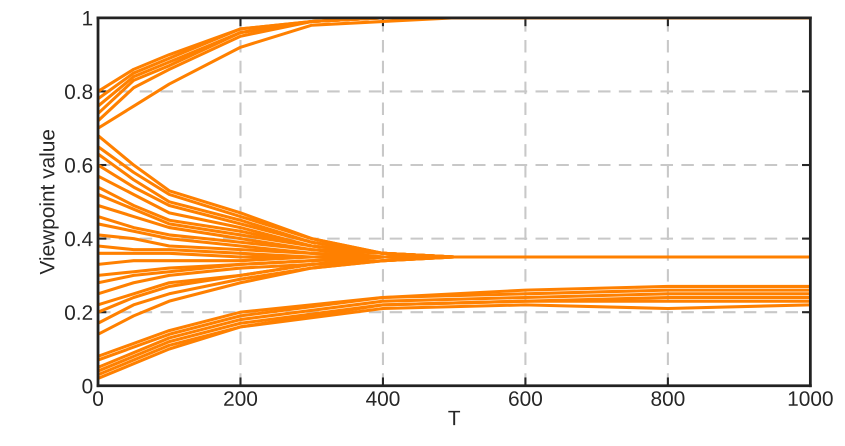 The height and width of the screenshot is (446, 845). I want to click on x-tick-label: 200, so click(241, 398).